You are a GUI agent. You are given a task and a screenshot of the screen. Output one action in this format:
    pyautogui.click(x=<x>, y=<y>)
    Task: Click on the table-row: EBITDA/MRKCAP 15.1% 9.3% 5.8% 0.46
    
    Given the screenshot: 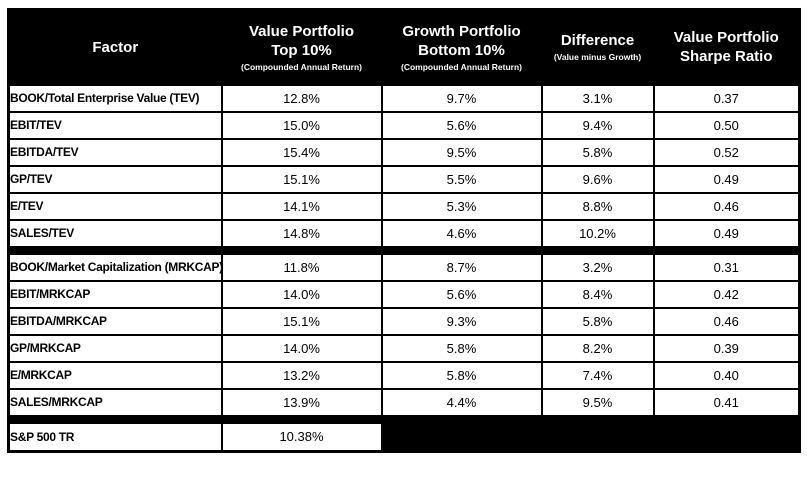 What is the action you would take?
    pyautogui.click(x=404, y=321)
    